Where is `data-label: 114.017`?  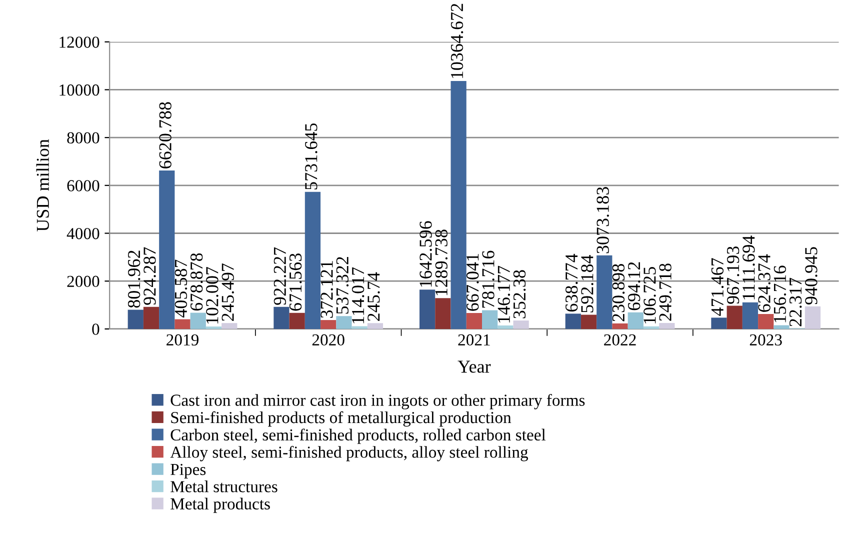
data-label: 114.017 is located at coordinates (358, 295).